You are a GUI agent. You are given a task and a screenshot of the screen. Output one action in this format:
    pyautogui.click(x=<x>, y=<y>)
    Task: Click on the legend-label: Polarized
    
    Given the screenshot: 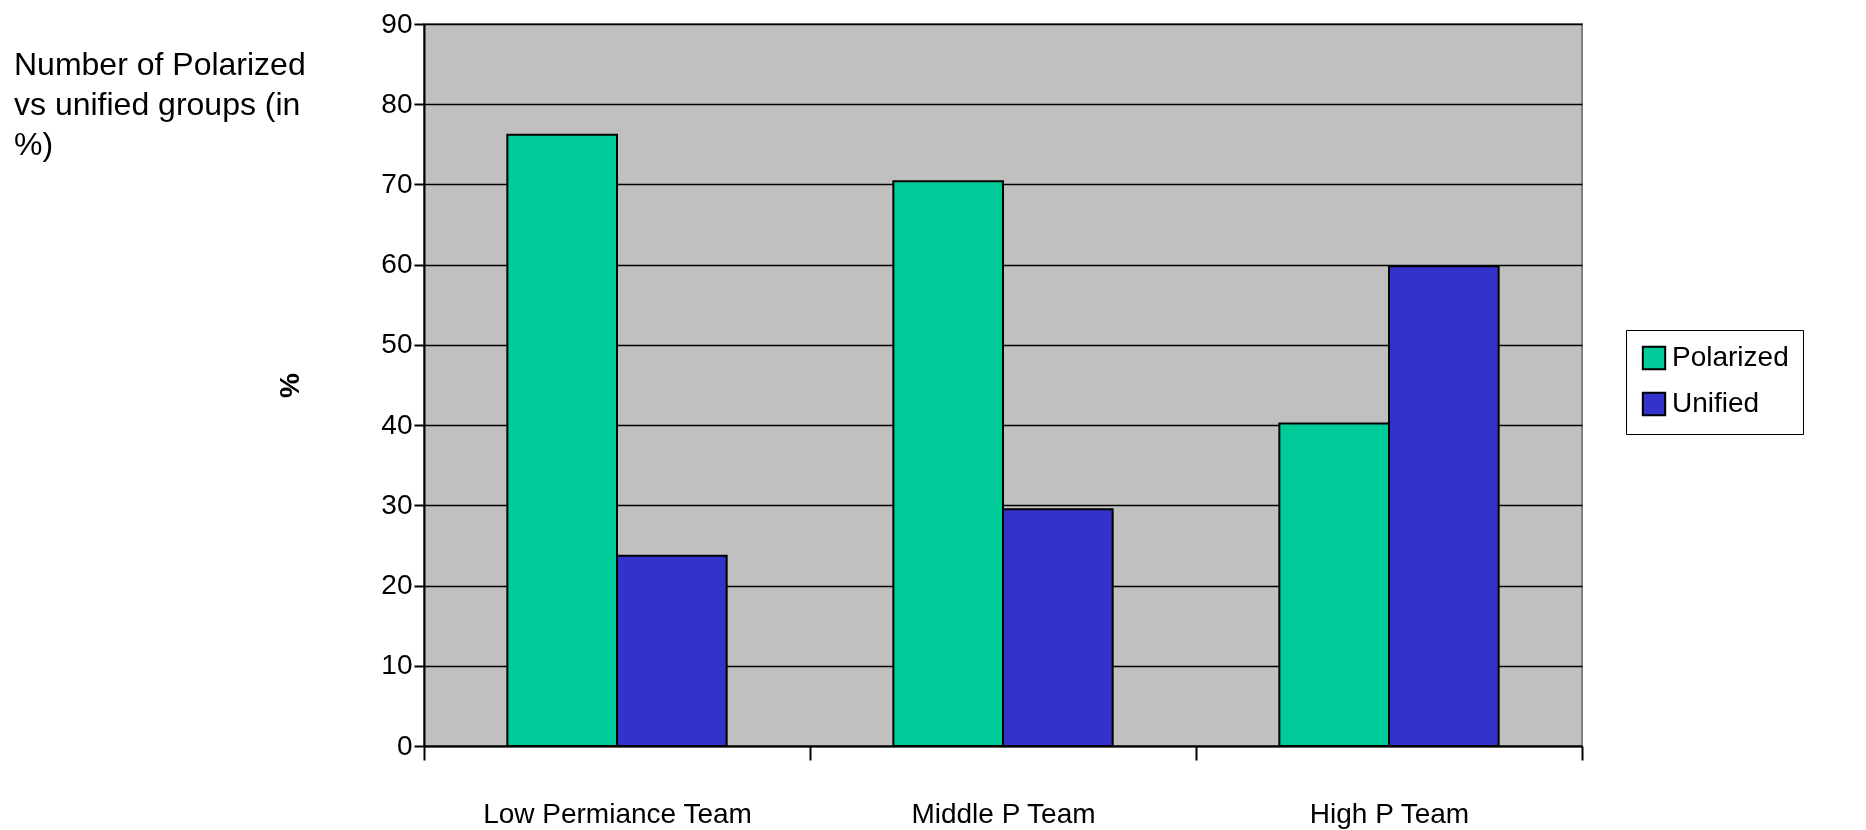 What is the action you would take?
    pyautogui.click(x=1730, y=356)
    